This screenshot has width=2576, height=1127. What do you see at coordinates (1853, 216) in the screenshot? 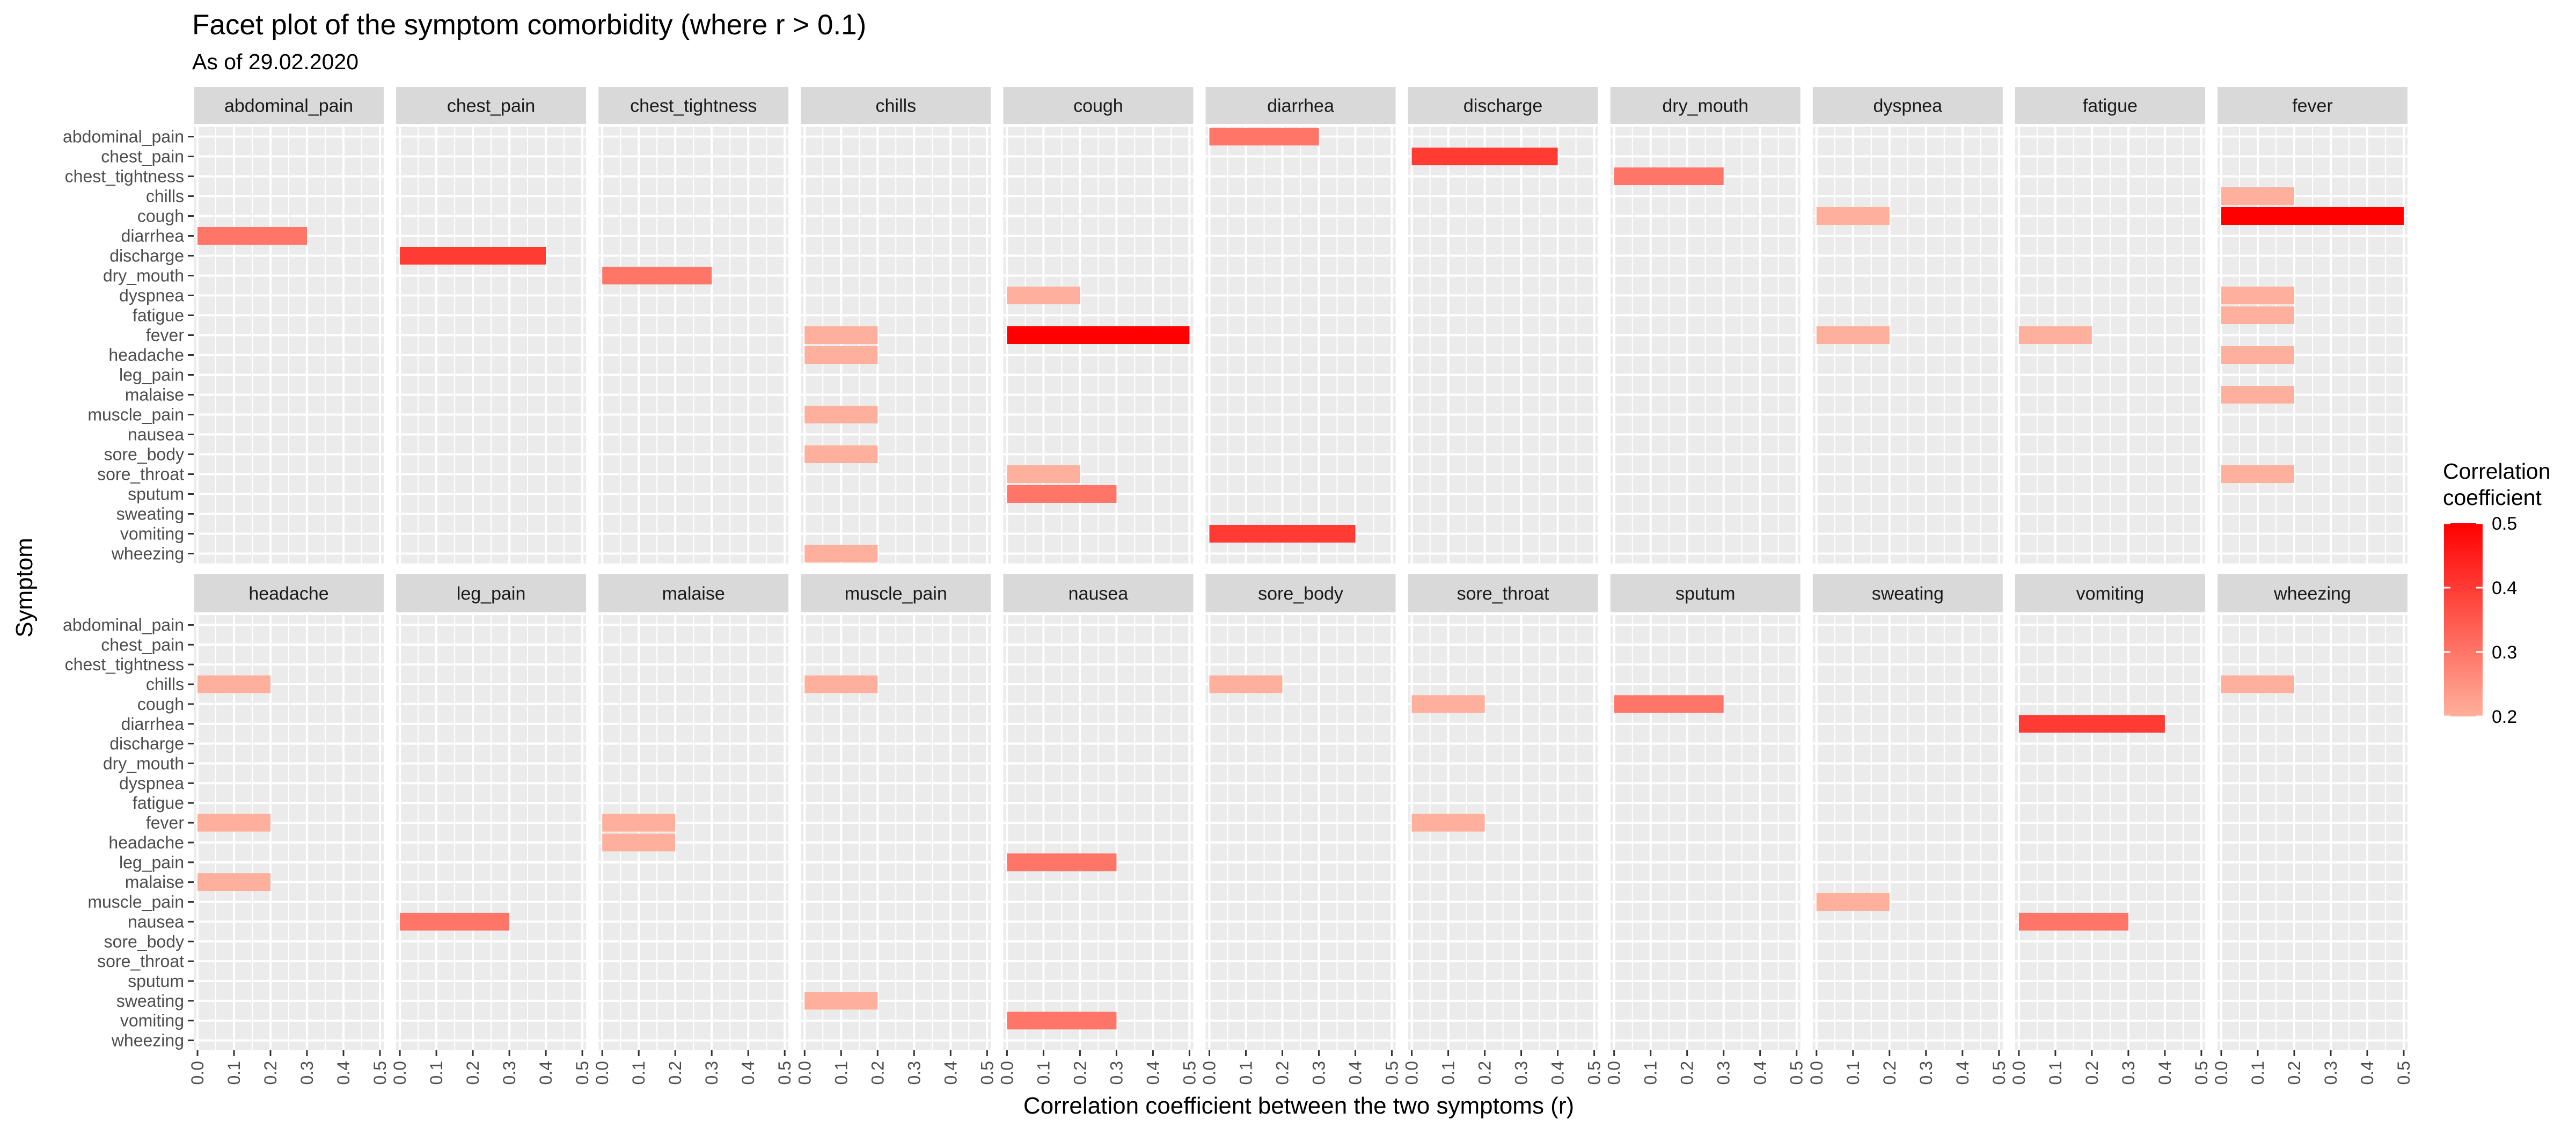
I see `bar-dyspnea-cough` at bounding box center [1853, 216].